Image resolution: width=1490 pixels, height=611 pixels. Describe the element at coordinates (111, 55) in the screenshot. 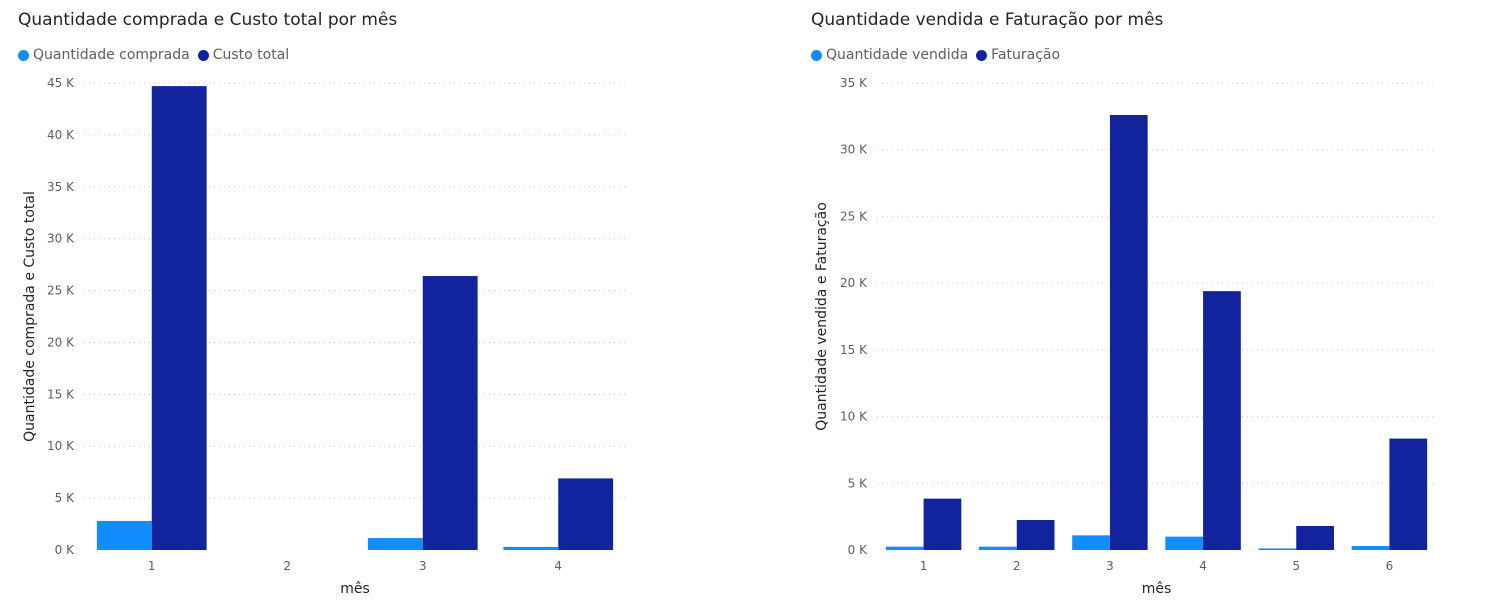

I see `legend-label: Quantidade comprada` at that location.